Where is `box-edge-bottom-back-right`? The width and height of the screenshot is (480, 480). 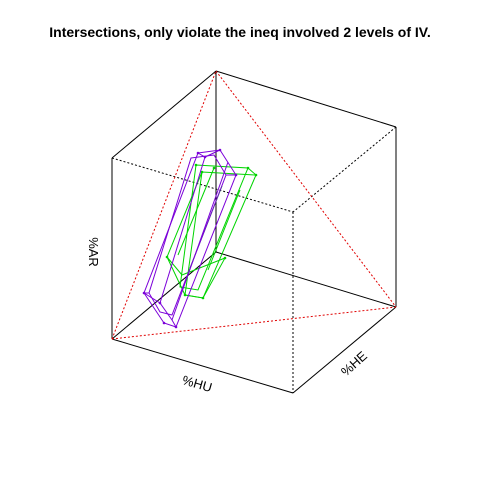
box-edge-bottom-back-right is located at coordinates (306, 279).